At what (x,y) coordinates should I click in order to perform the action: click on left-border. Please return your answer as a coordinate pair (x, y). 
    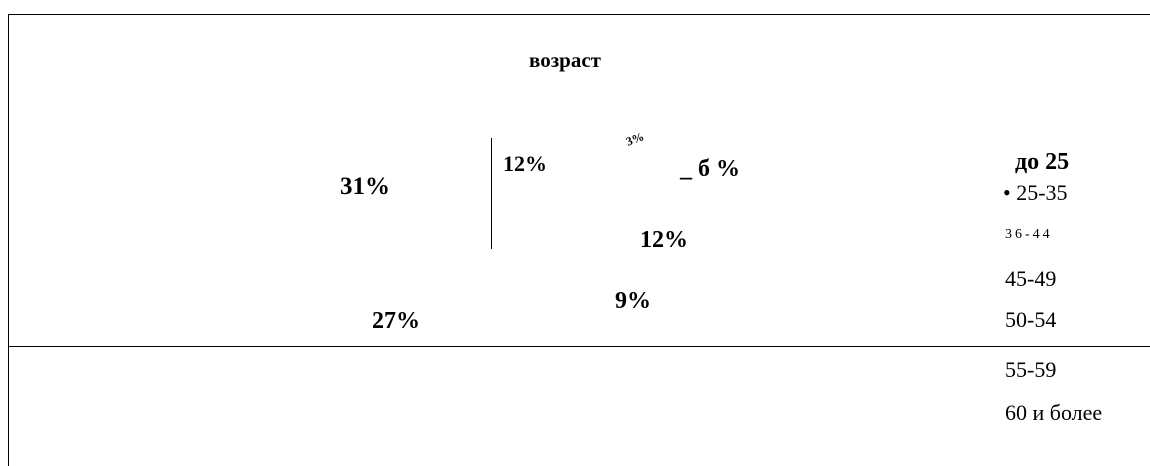
    Looking at the image, I should click on (8, 240).